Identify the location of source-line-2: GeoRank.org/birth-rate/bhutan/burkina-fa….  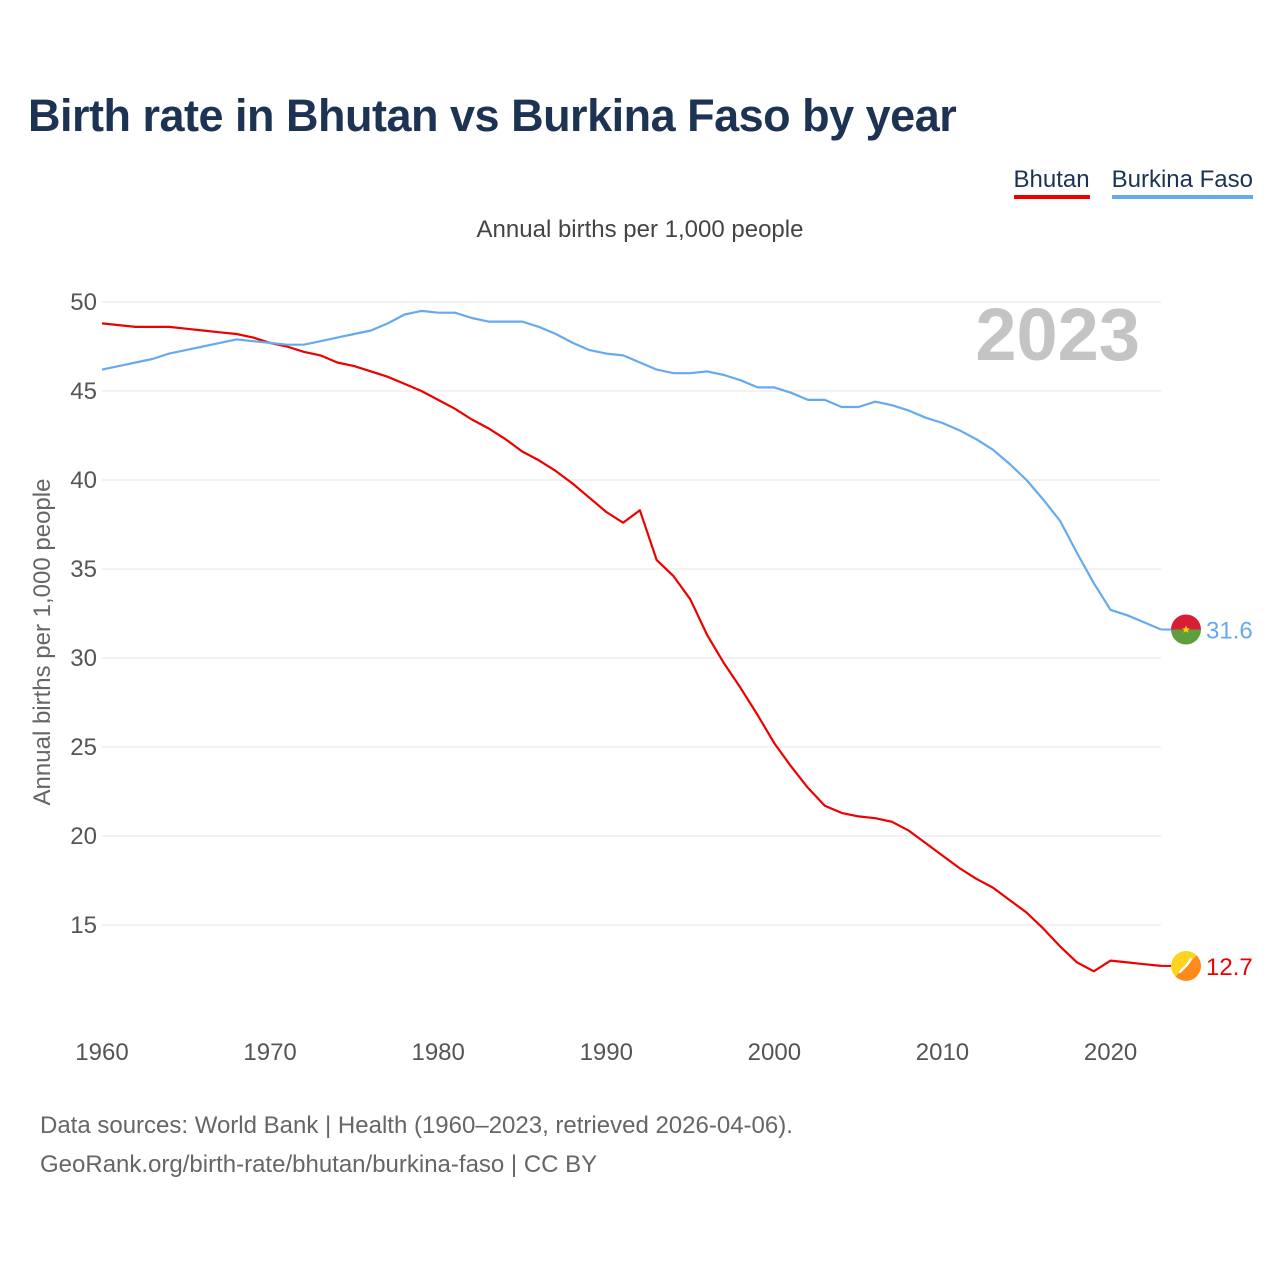
(319, 1164).